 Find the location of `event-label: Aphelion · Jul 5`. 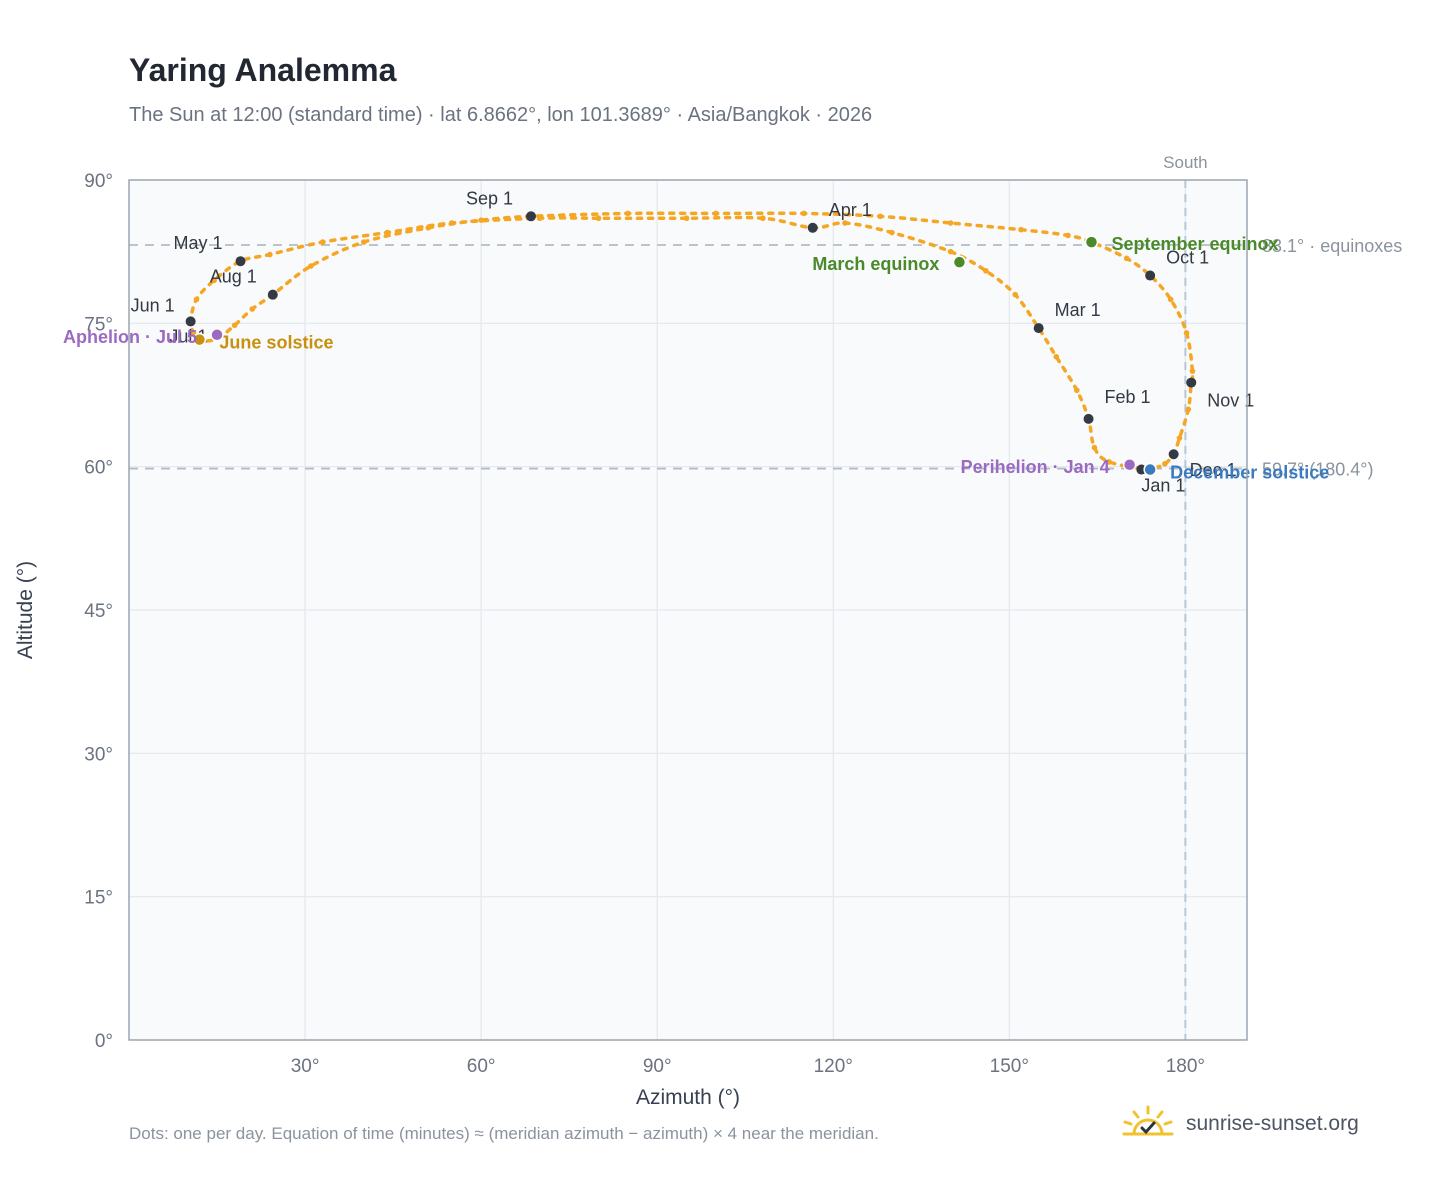

event-label: Aphelion · Jul 5 is located at coordinates (130, 337).